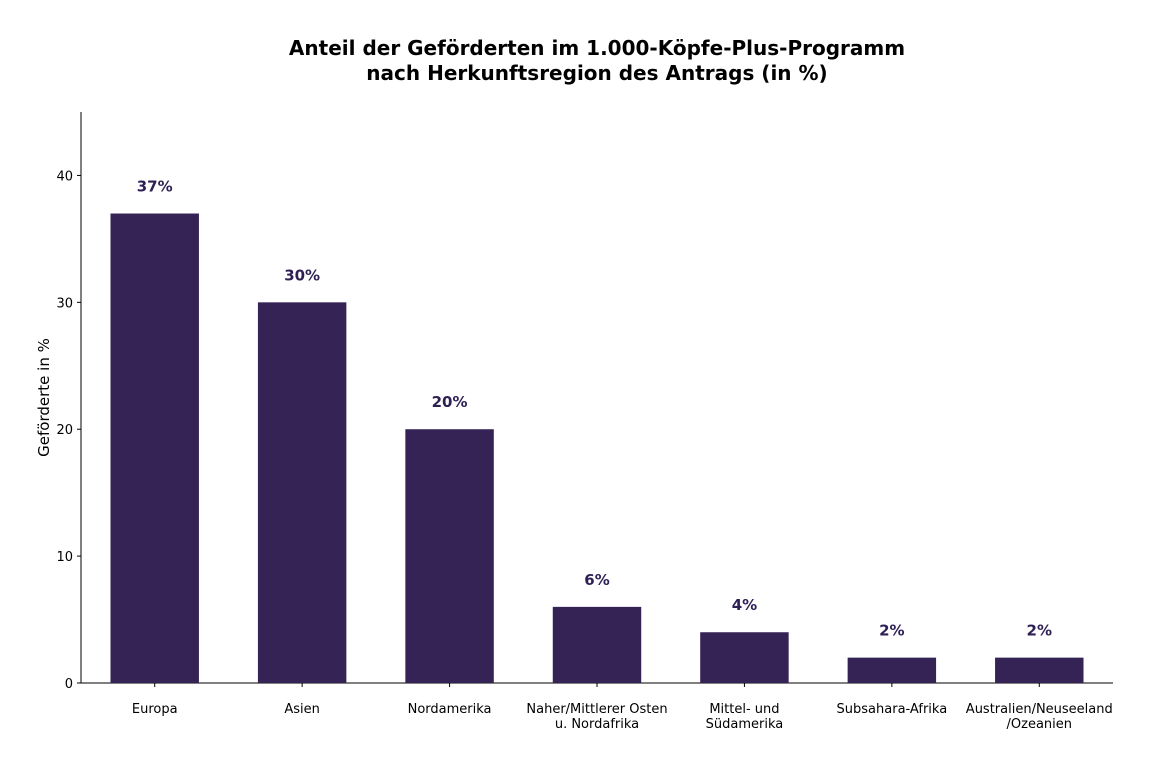  What do you see at coordinates (596, 709) in the screenshot?
I see `x-tick-label: Naher/Mittlerer Osten` at bounding box center [596, 709].